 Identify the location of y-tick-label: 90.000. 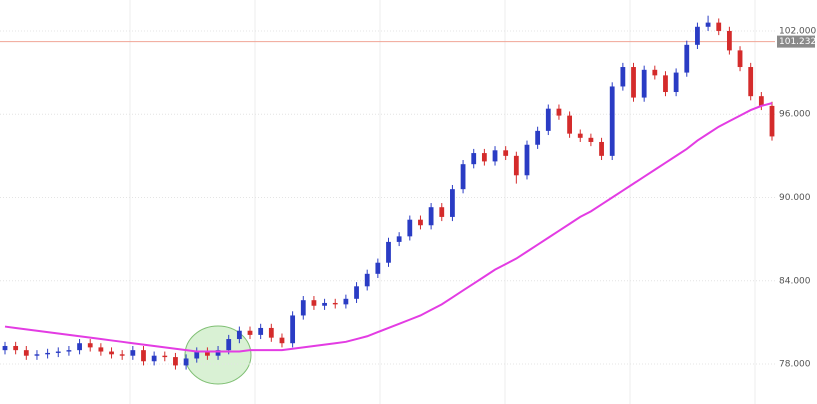
(795, 198).